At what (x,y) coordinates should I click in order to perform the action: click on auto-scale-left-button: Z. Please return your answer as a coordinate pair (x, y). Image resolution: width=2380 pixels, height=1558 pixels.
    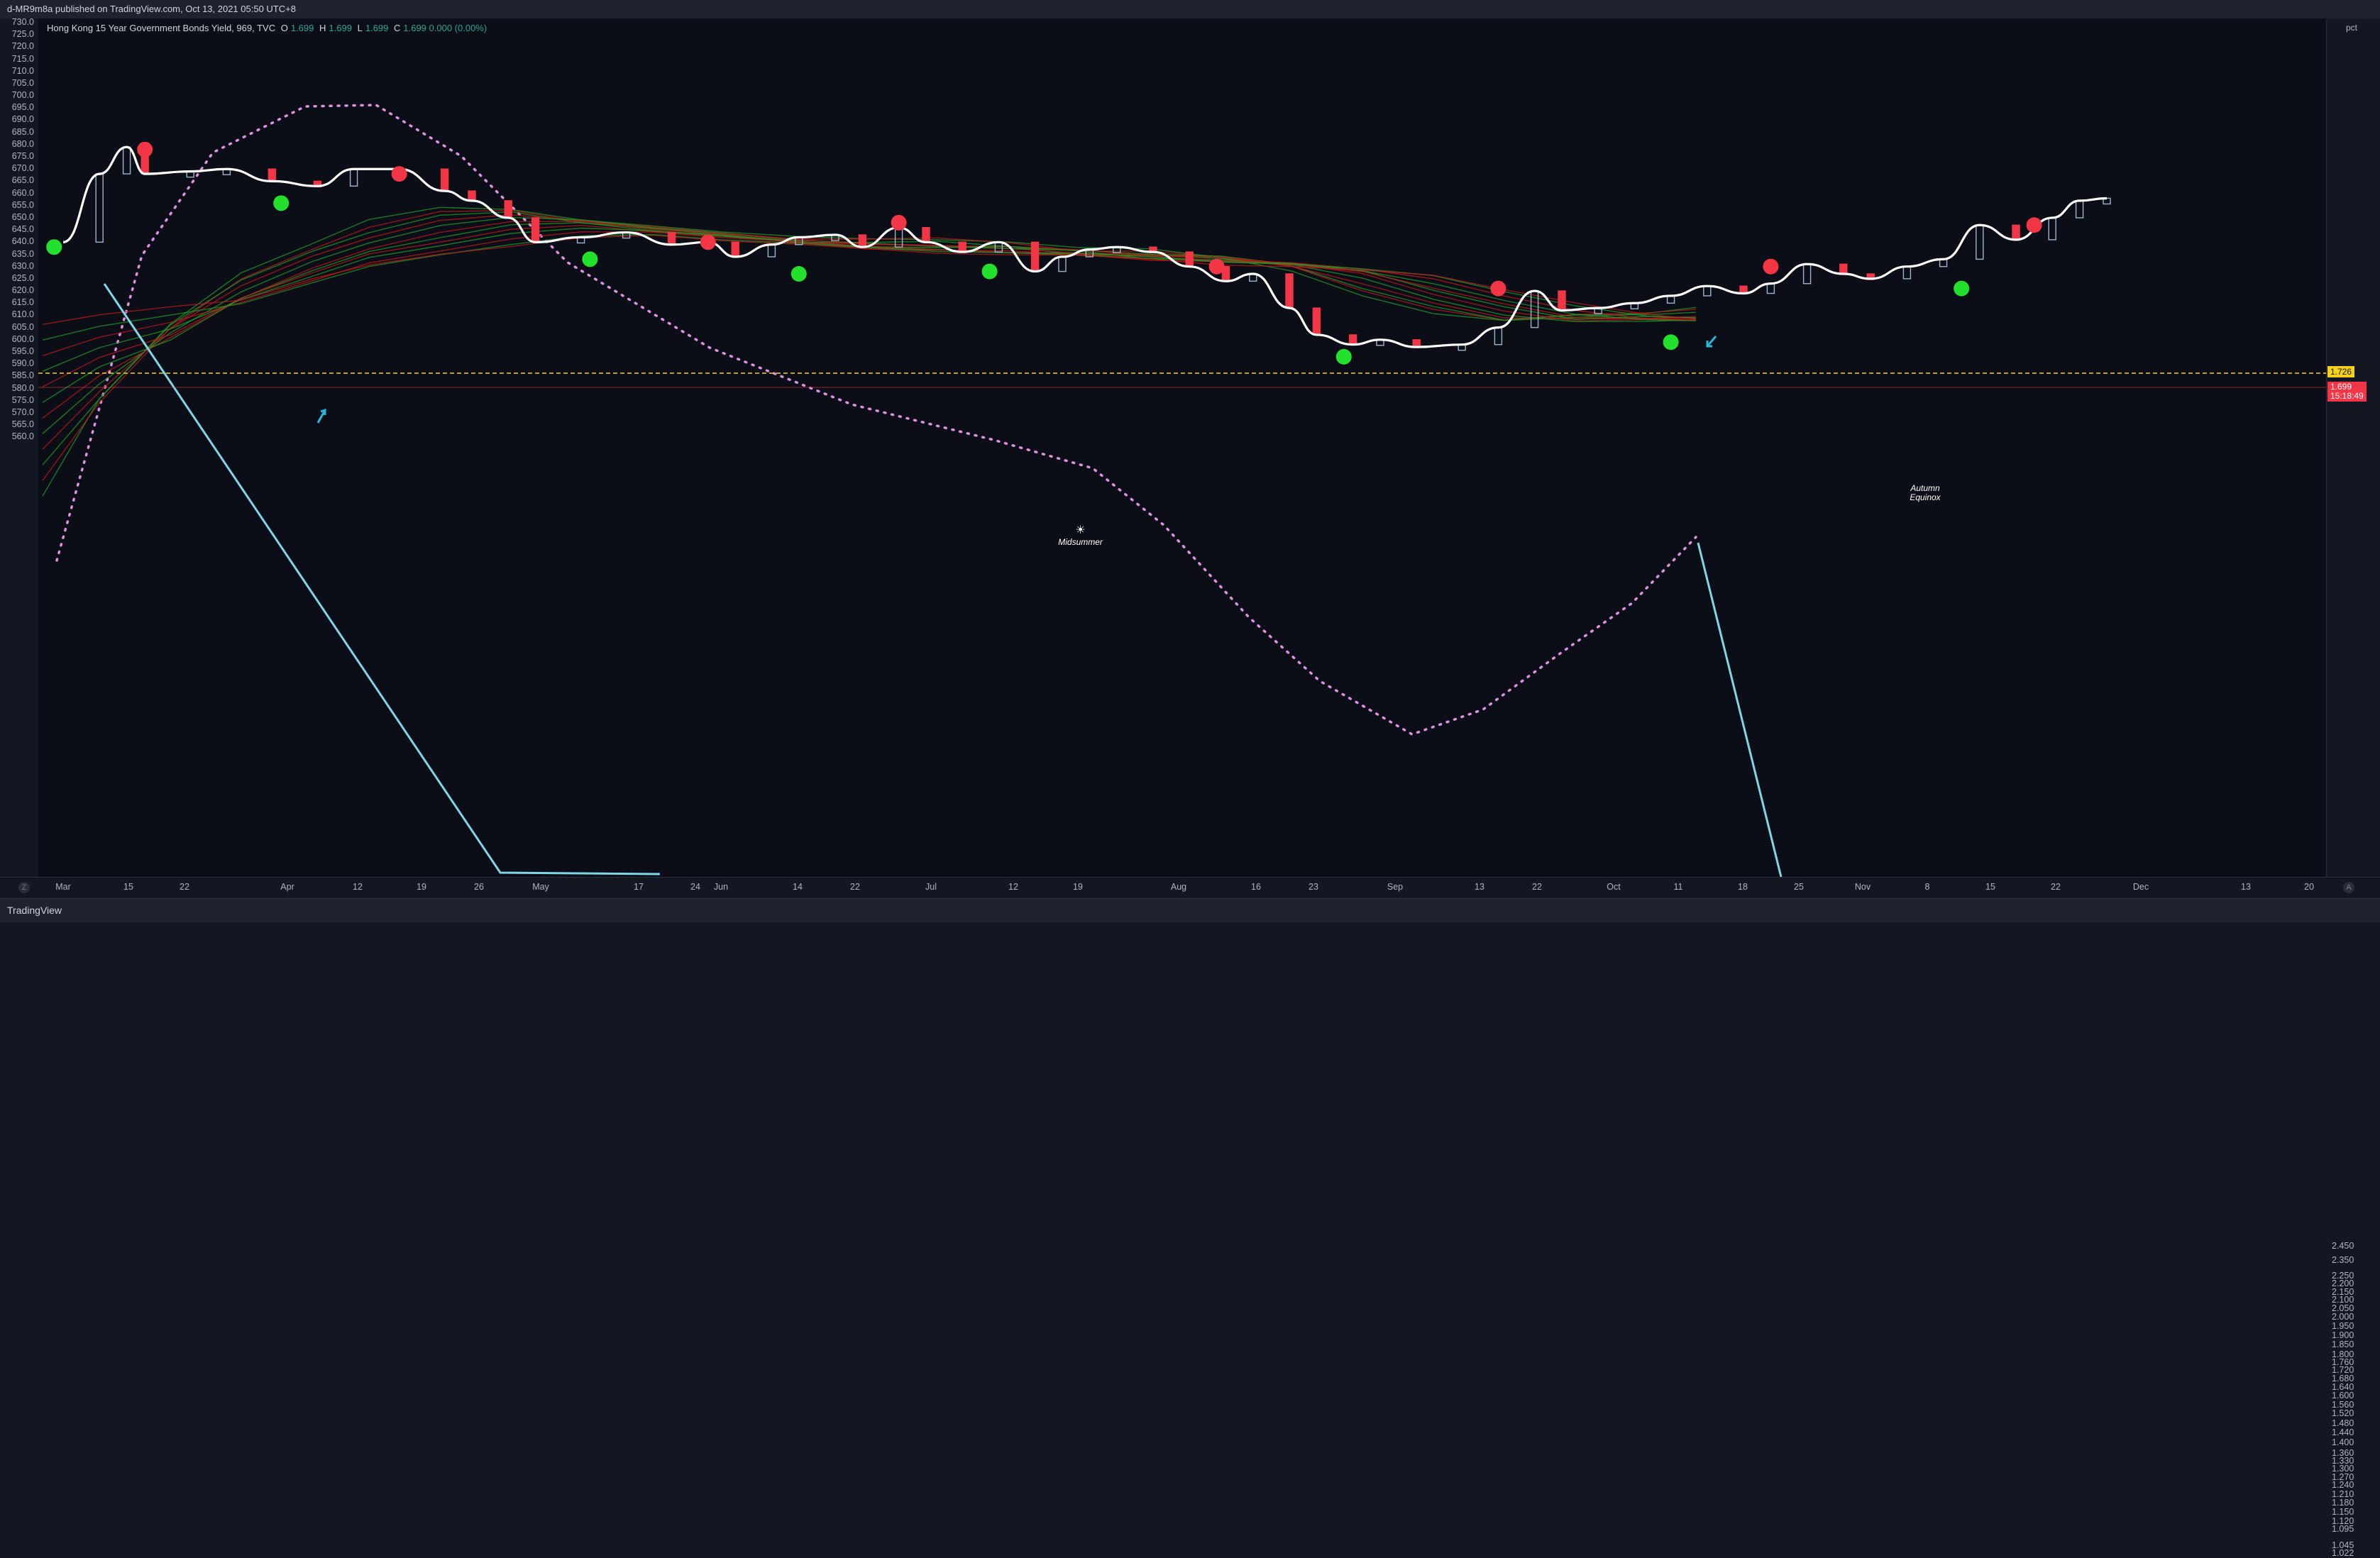
    Looking at the image, I should click on (24, 888).